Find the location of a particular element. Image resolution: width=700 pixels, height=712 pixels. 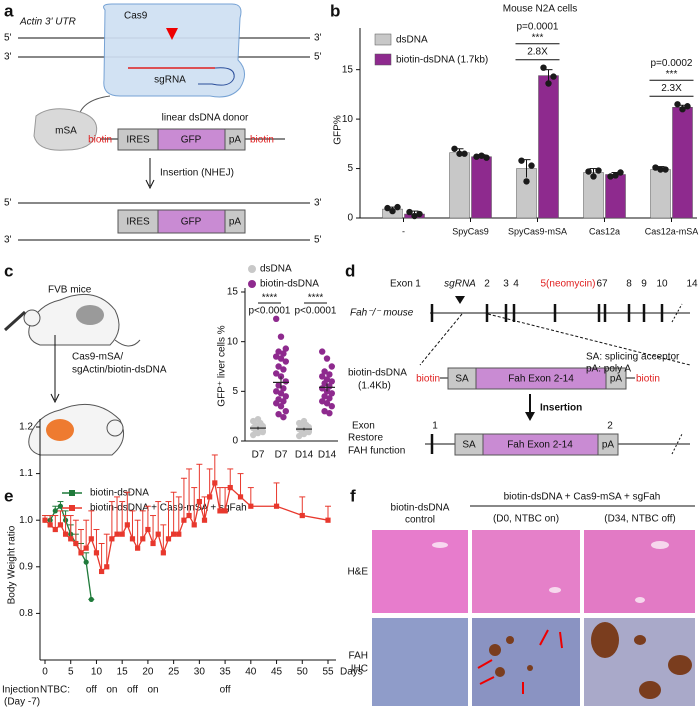

break is located at coordinates (677, 313).